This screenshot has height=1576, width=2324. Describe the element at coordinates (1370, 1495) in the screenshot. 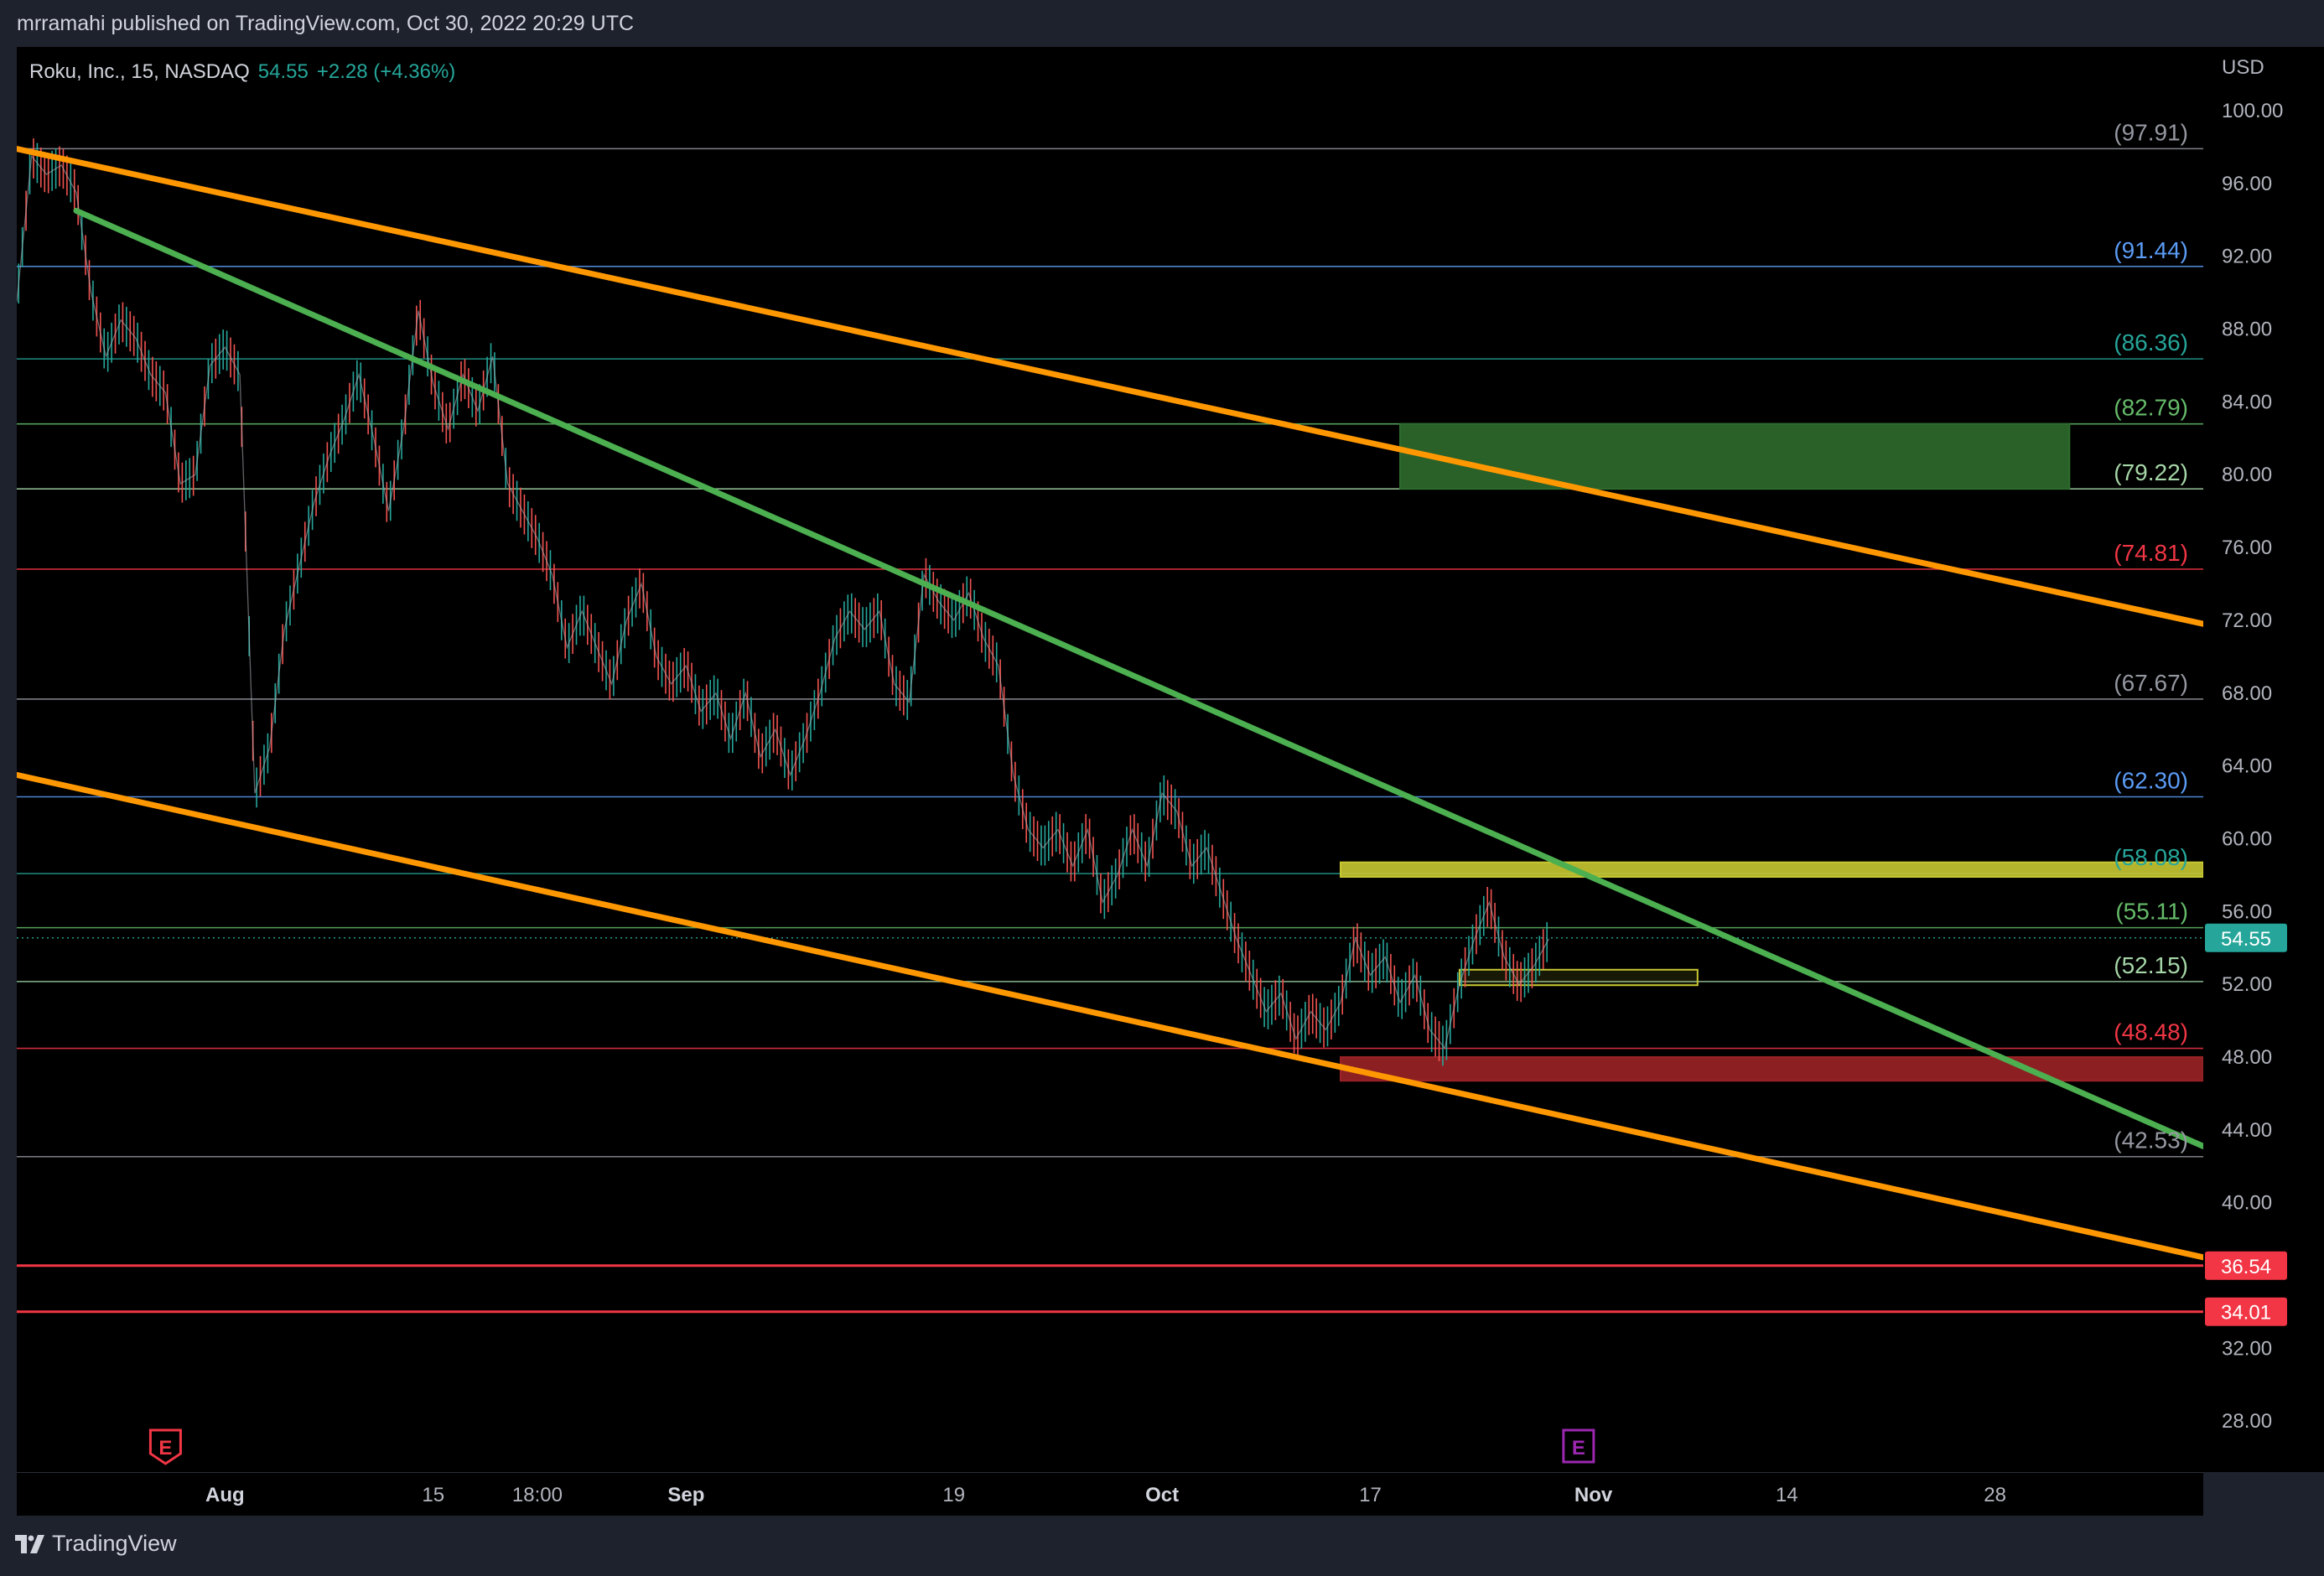

I see `time-tick-label: 17` at that location.